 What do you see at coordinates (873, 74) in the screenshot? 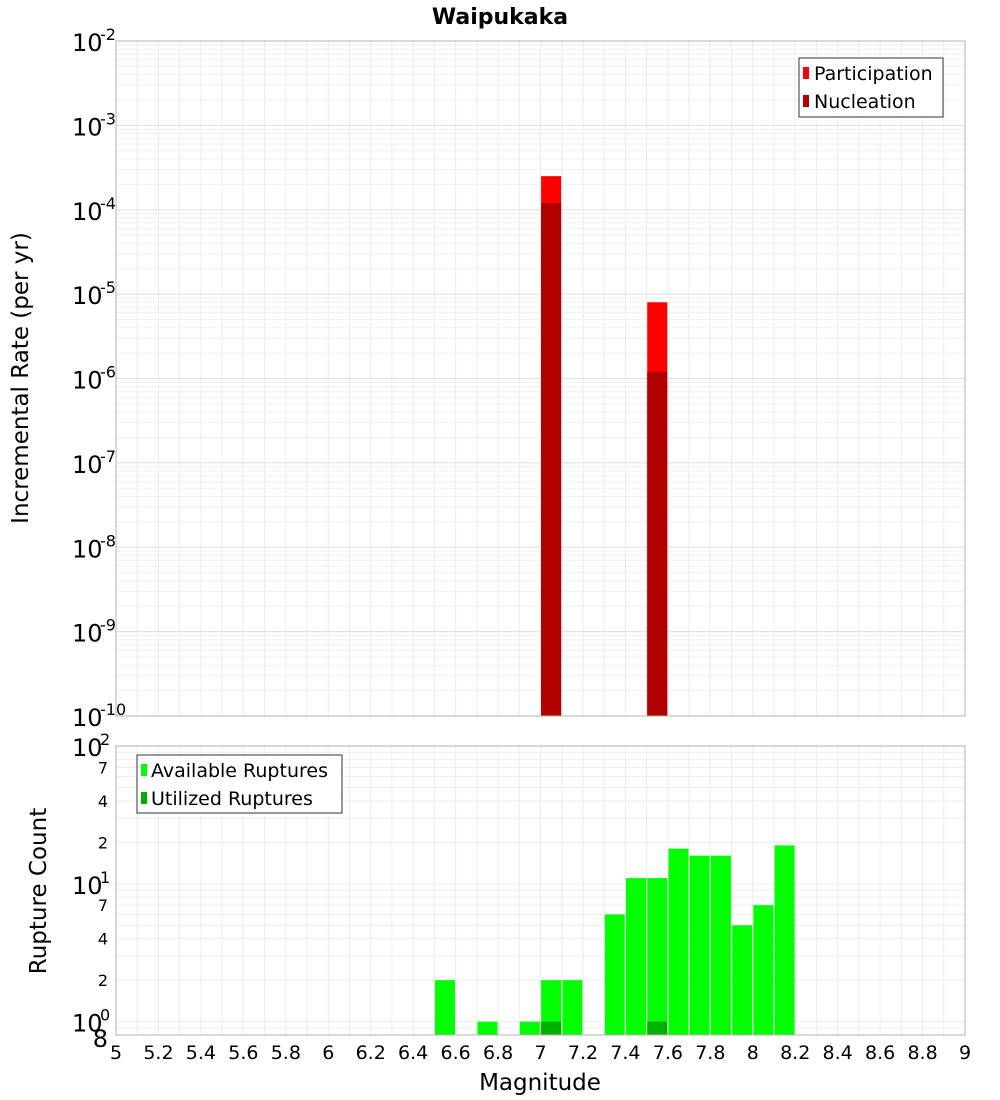
I see `legend-label: Participation` at bounding box center [873, 74].